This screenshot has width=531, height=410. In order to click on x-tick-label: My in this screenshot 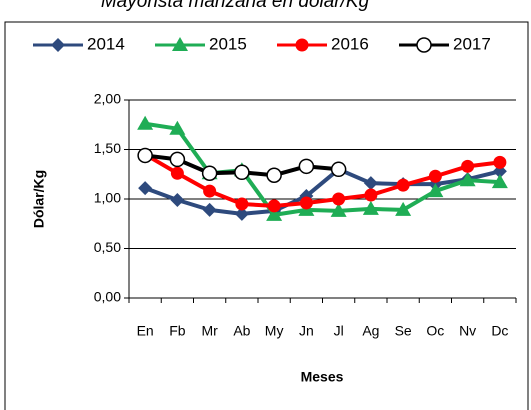, I will do `click(274, 331)`.